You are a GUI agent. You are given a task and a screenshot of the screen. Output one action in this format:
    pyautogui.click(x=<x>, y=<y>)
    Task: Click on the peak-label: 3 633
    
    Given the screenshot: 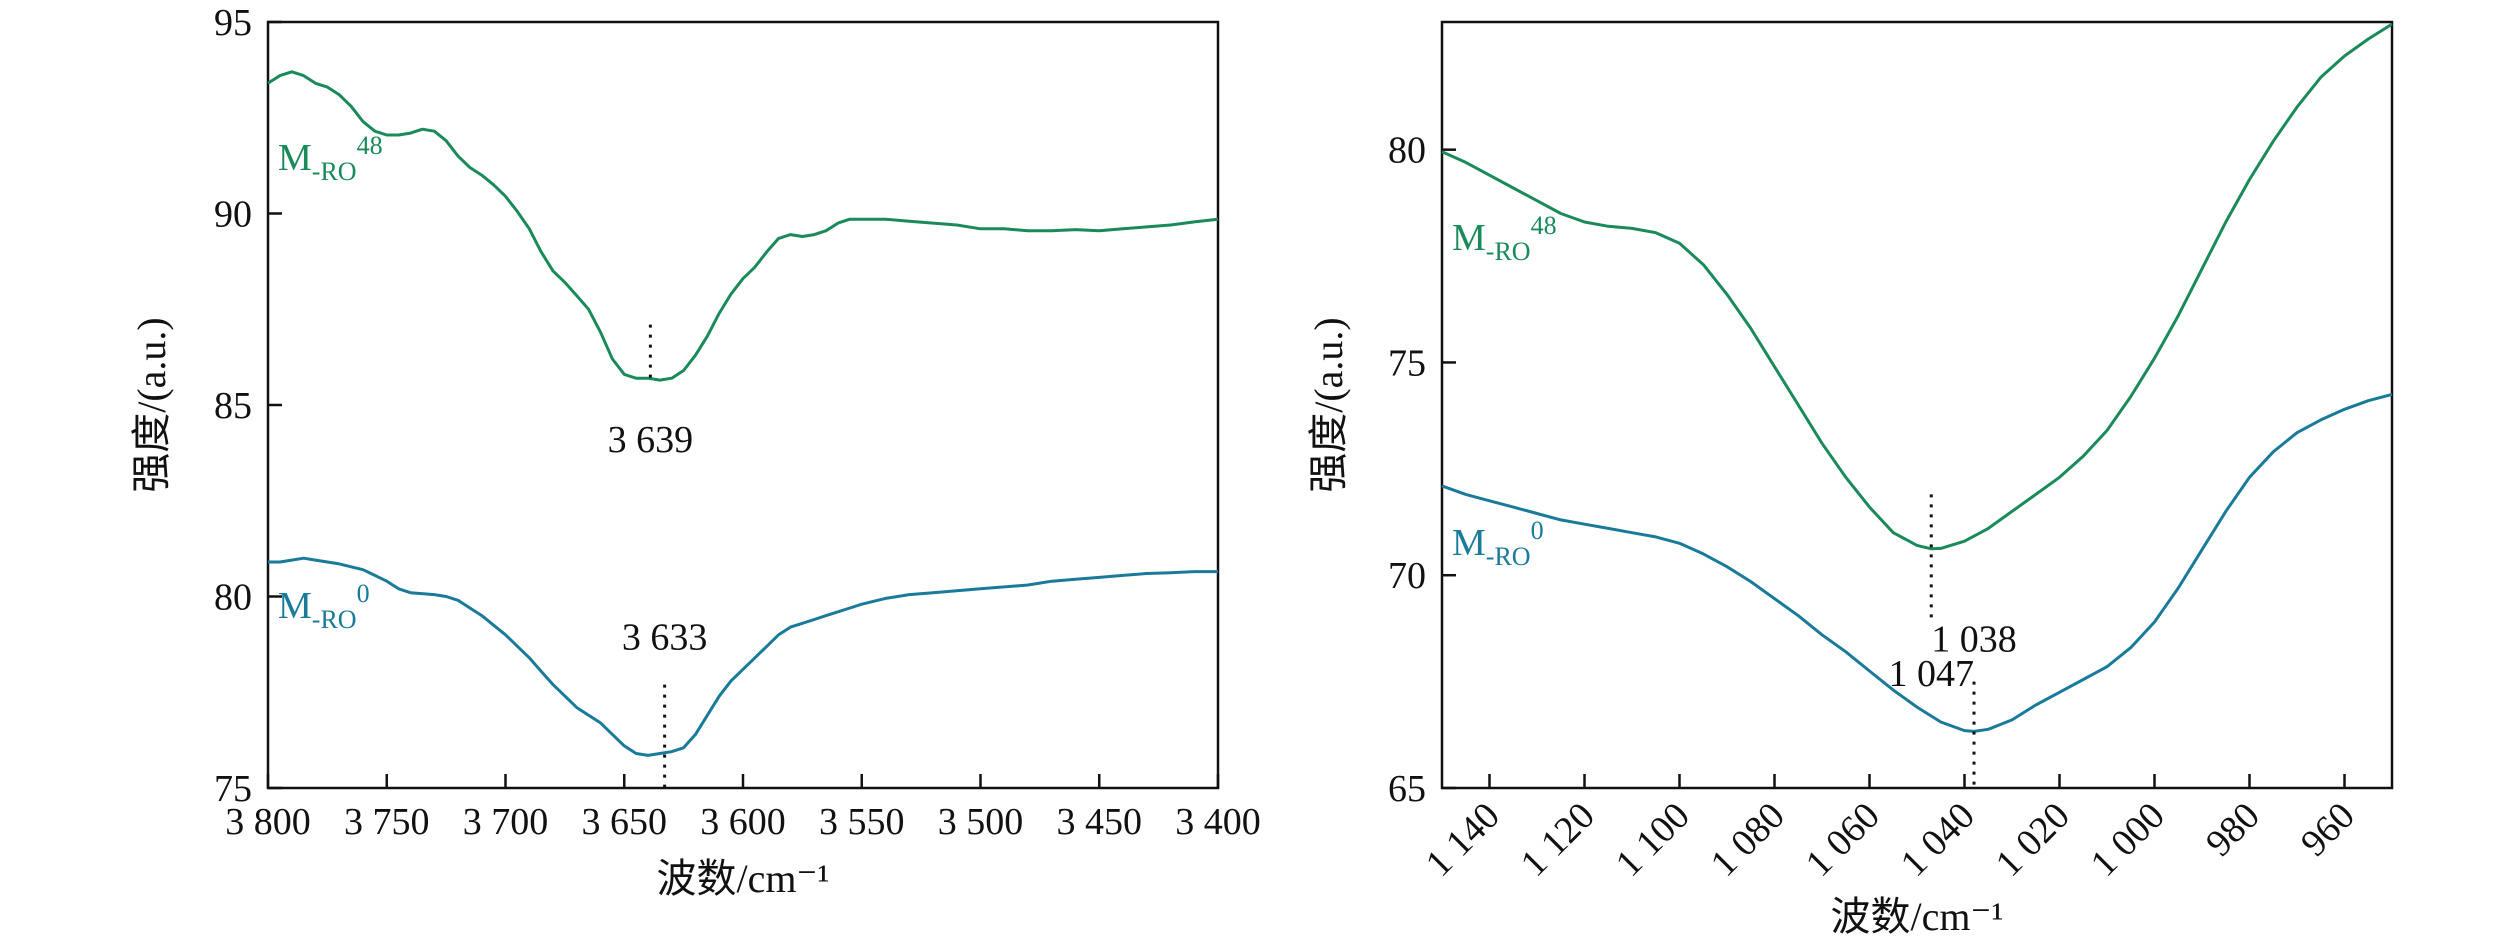 What is the action you would take?
    pyautogui.click(x=665, y=638)
    